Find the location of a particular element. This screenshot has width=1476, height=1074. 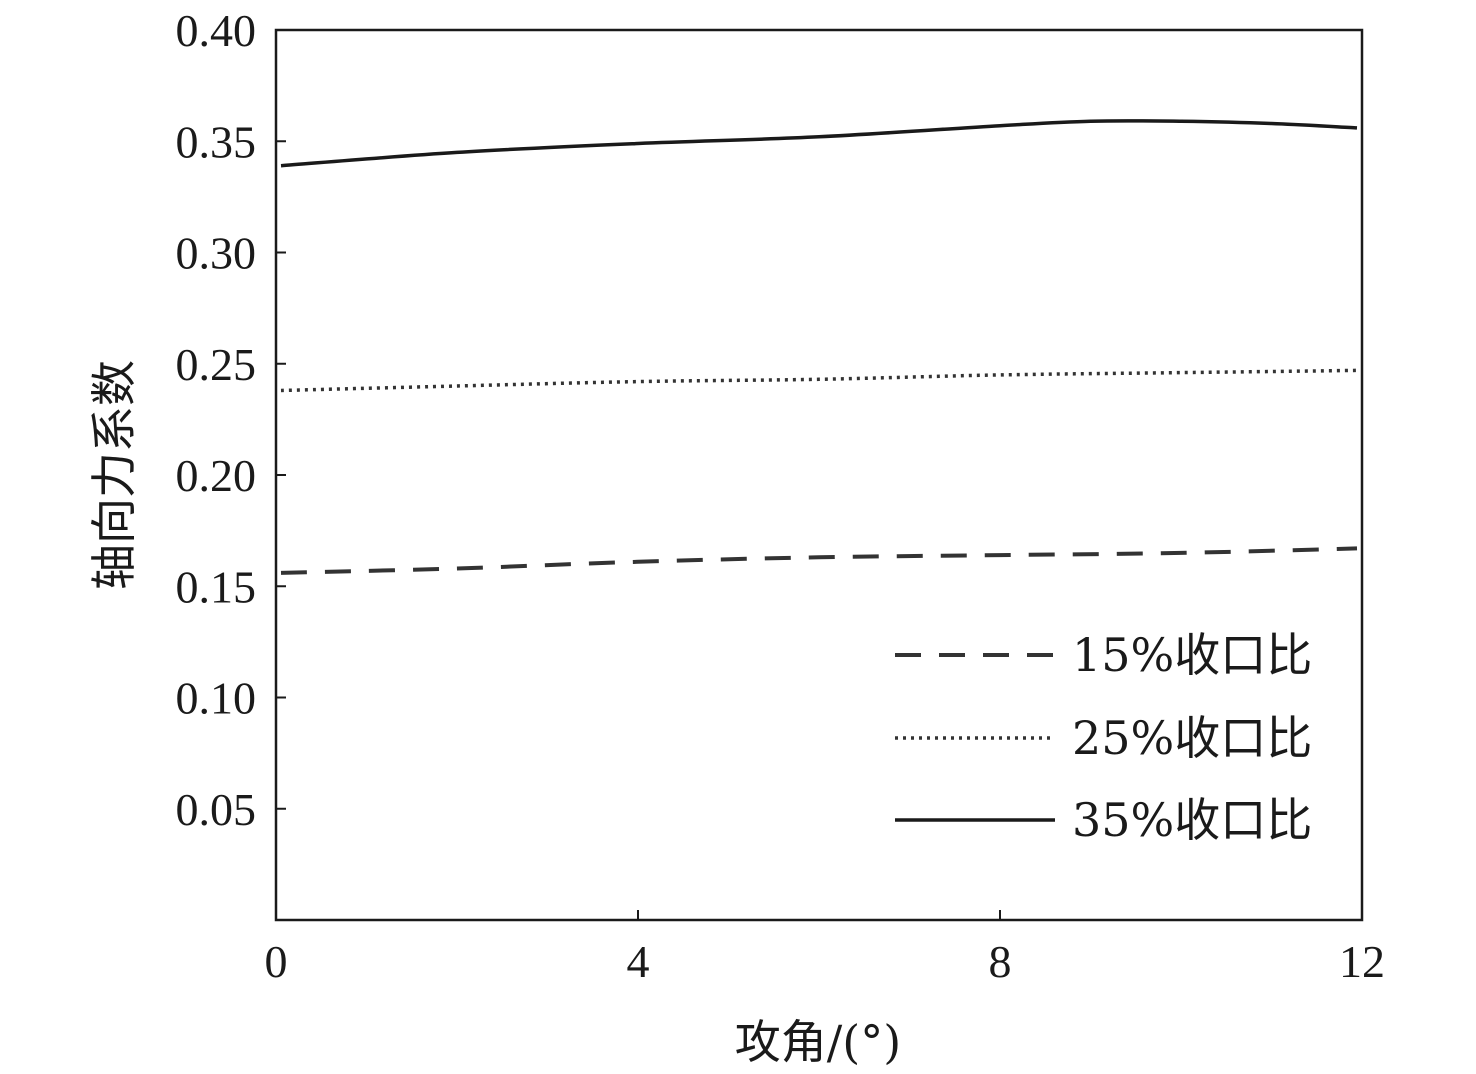

x-axis: 0 4 8 12 is located at coordinates (825, 948).